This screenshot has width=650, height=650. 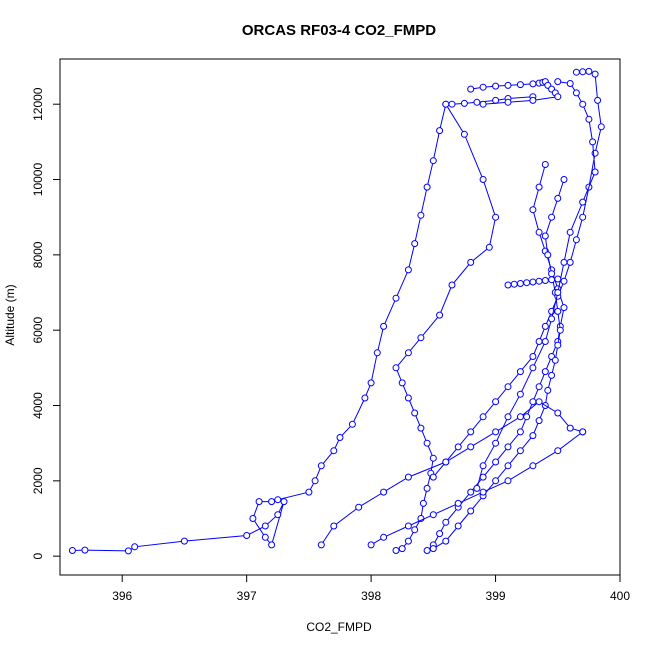 I want to click on x-axis-label: CO2_FMPD, so click(x=339, y=627).